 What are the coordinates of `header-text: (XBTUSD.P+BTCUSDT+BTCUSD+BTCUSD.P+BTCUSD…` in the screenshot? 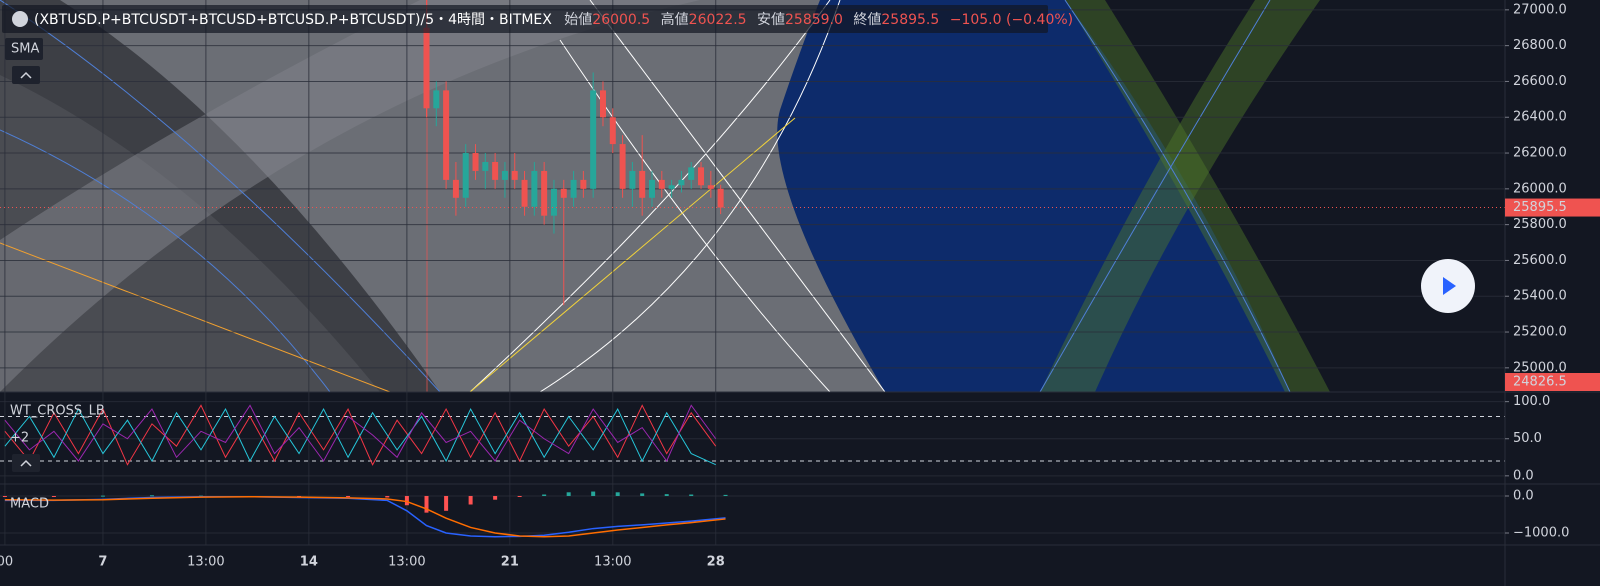 It's located at (553, 19).